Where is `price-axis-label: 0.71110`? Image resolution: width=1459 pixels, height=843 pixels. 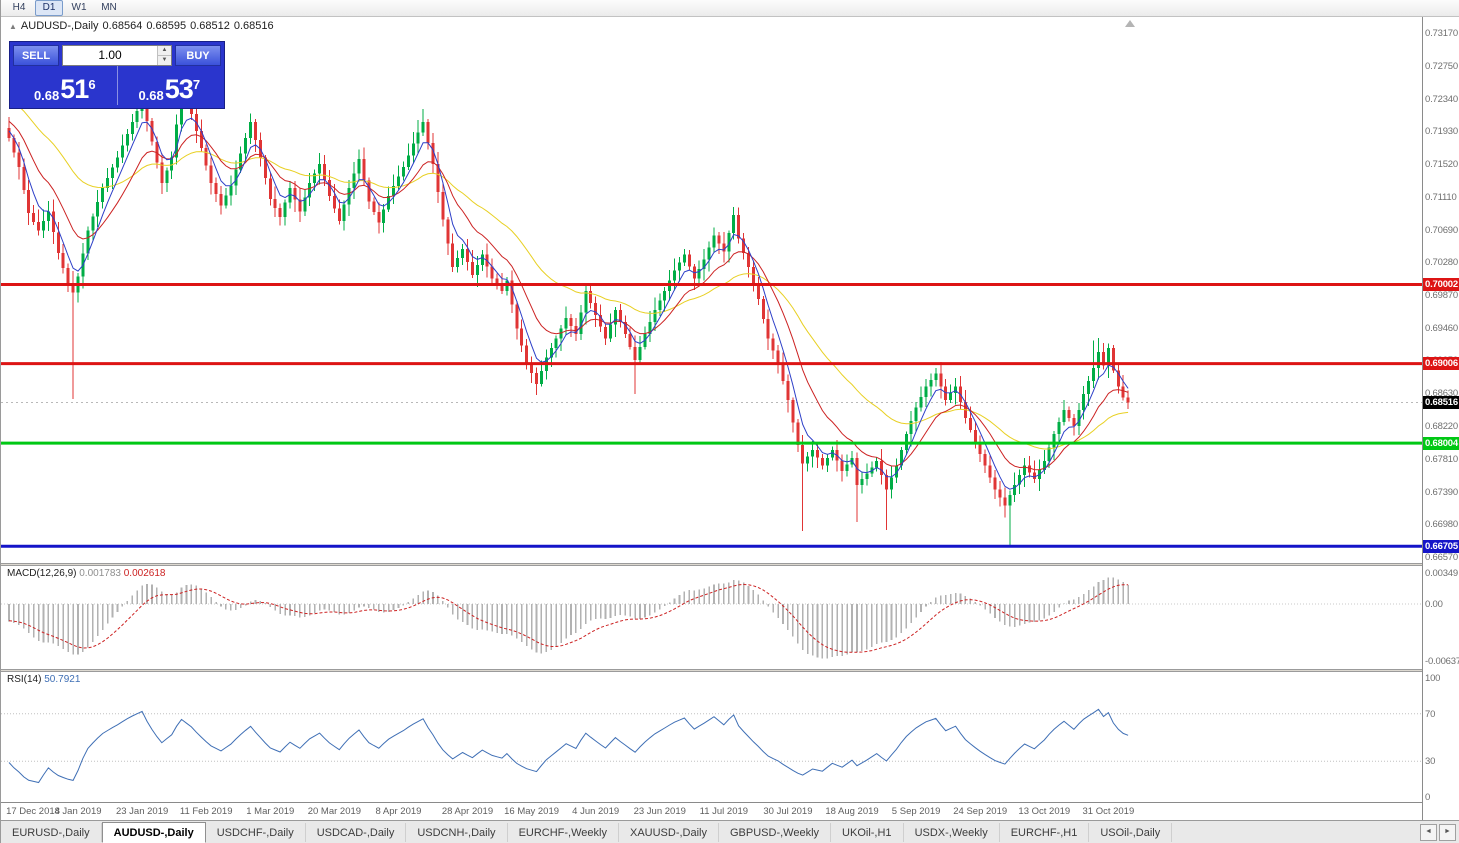
price-axis-label: 0.71110 is located at coordinates (1441, 197).